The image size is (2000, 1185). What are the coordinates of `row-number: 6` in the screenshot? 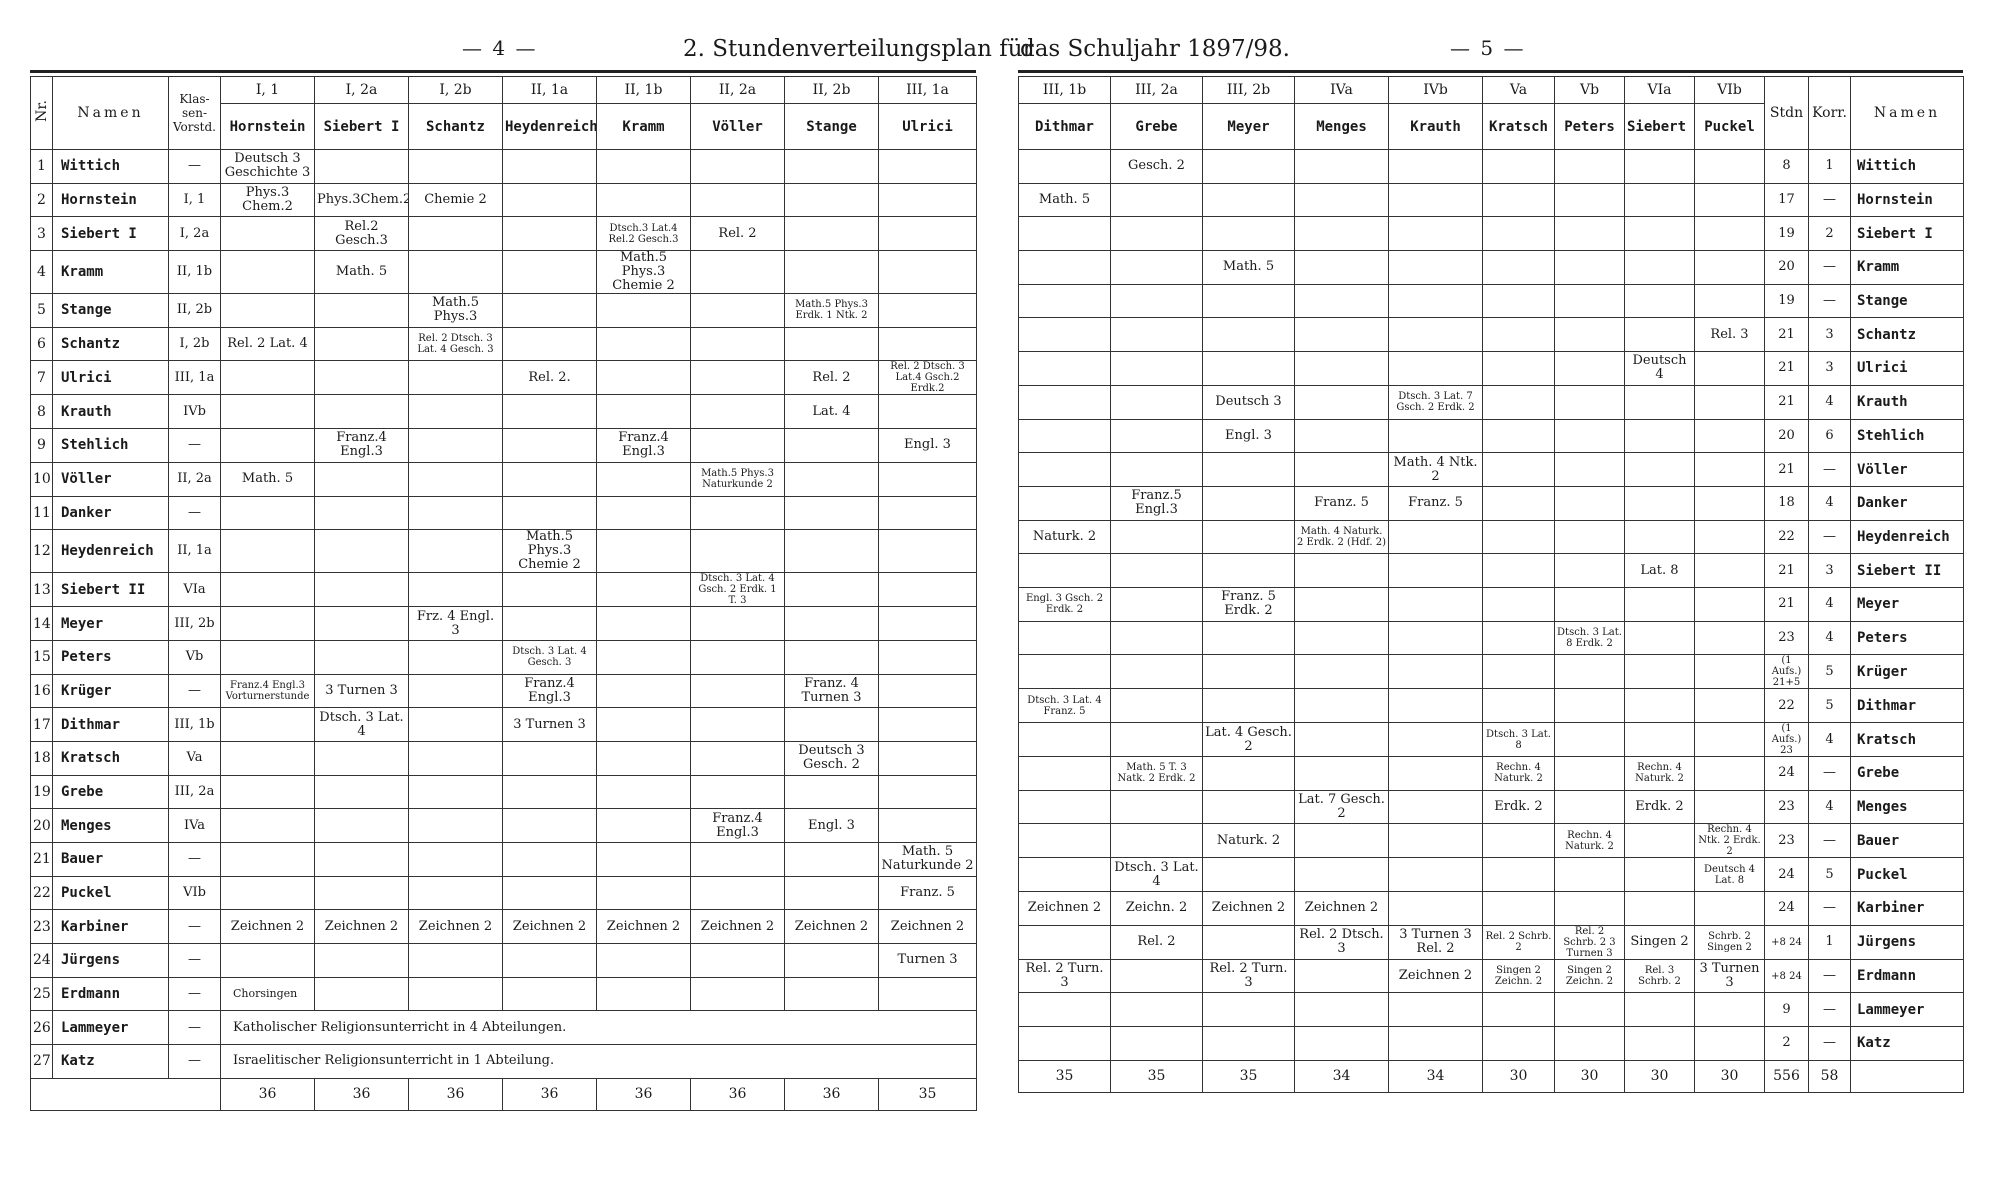 It's located at (41, 344).